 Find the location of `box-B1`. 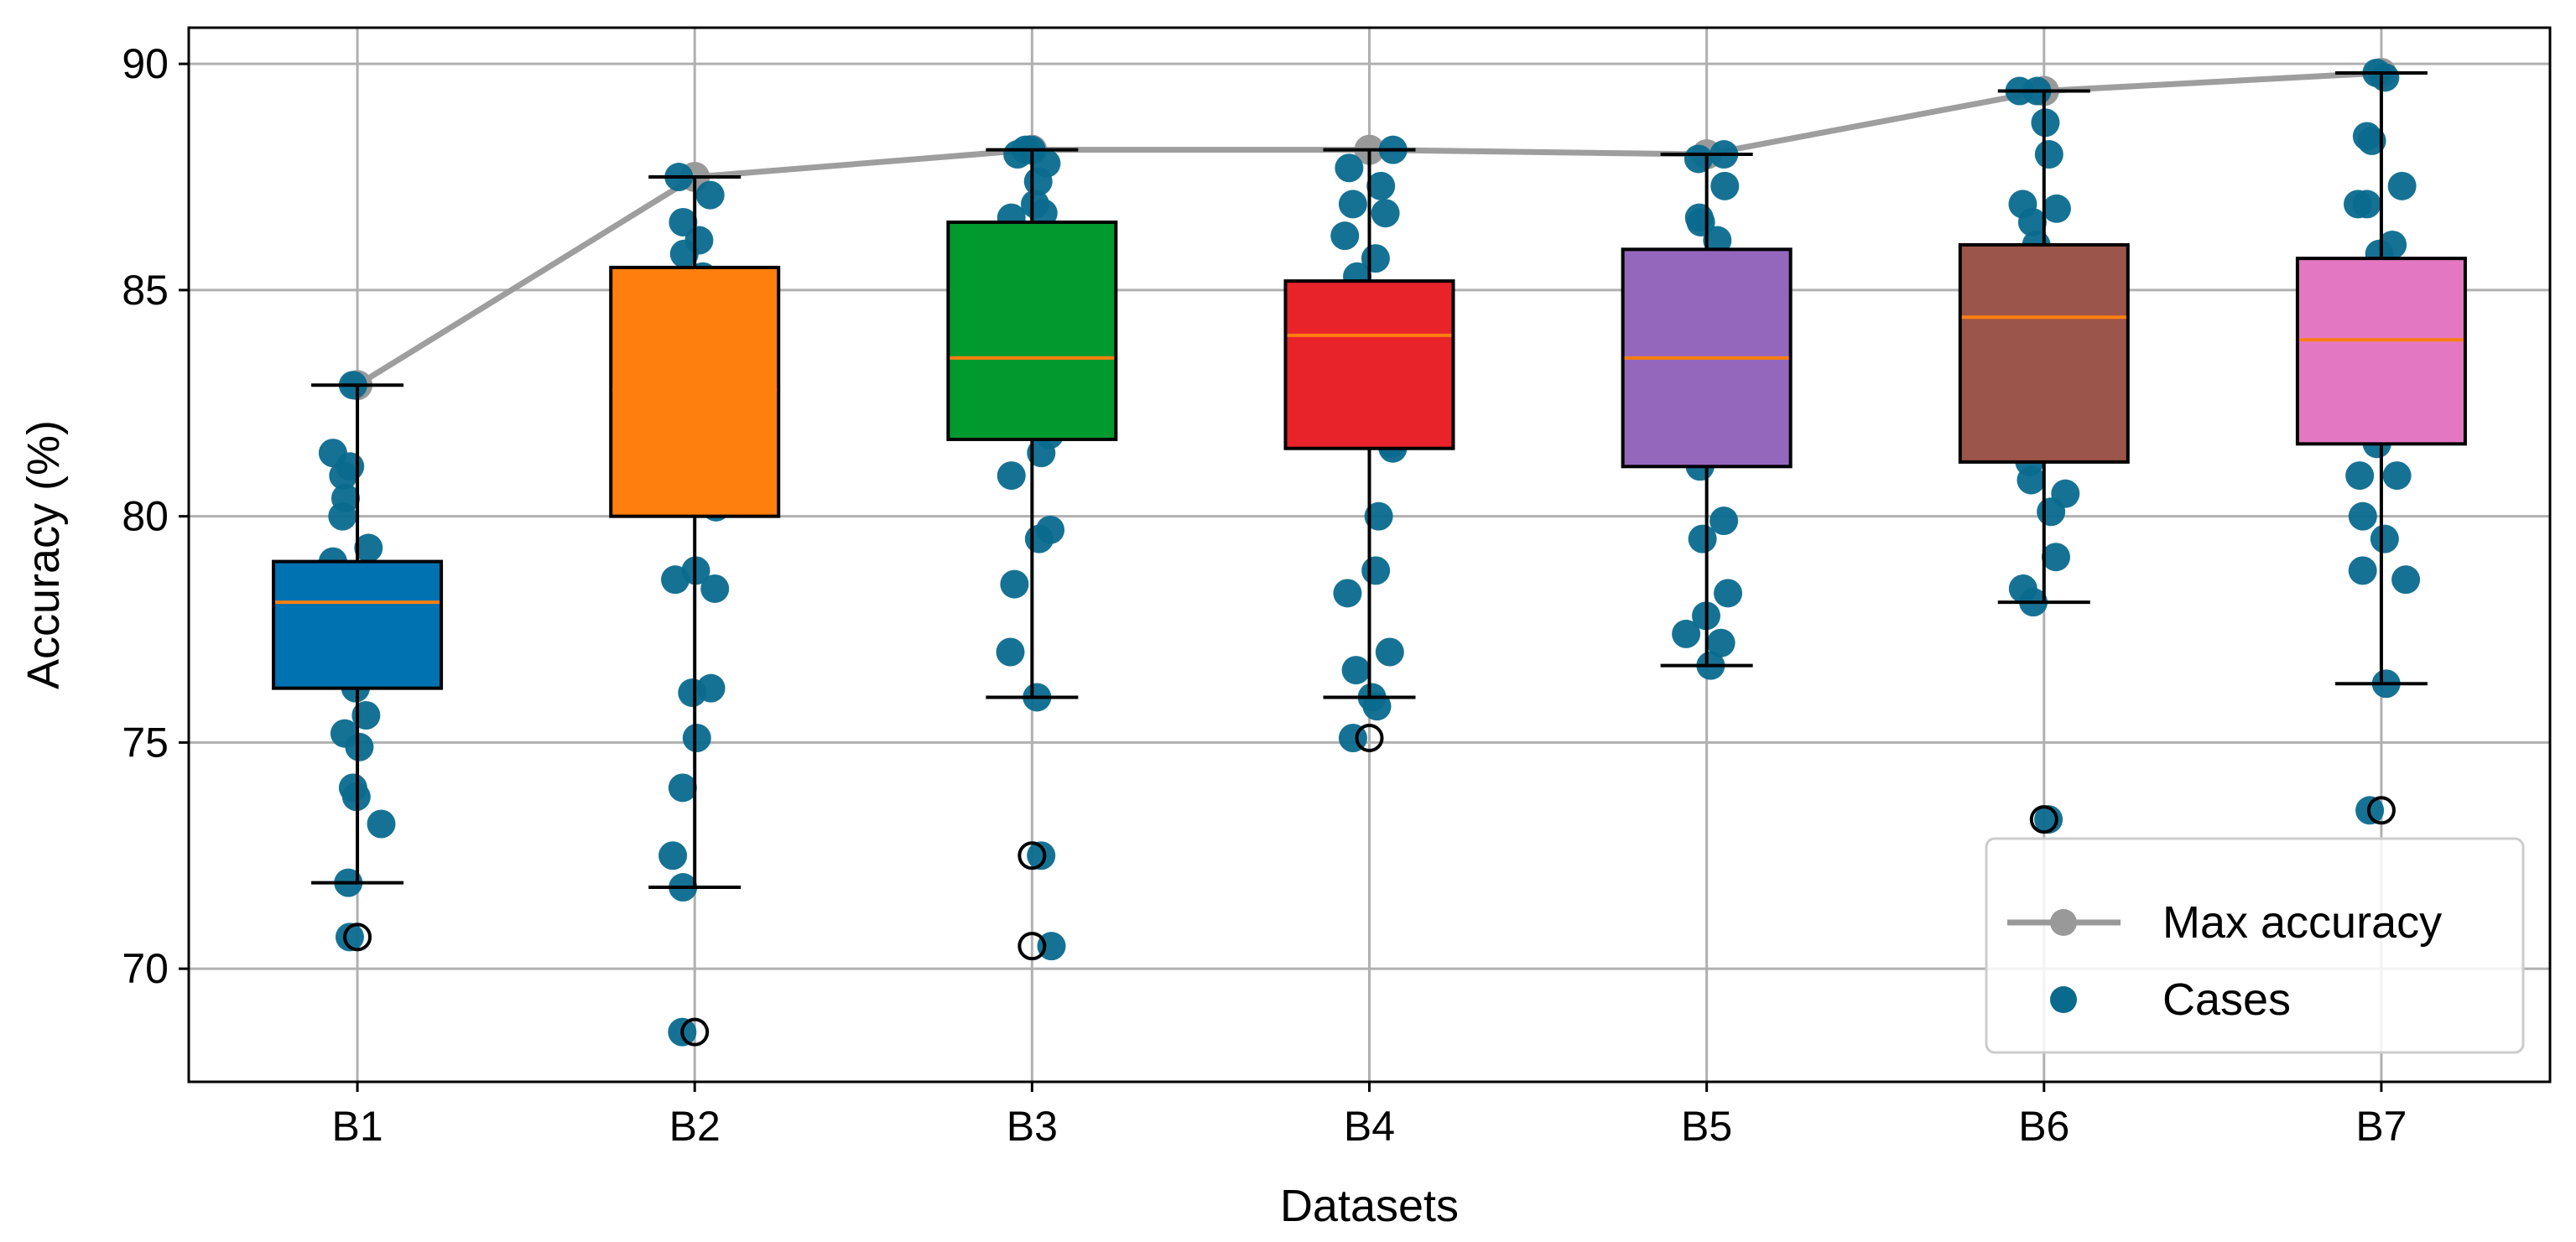

box-B1 is located at coordinates (358, 624).